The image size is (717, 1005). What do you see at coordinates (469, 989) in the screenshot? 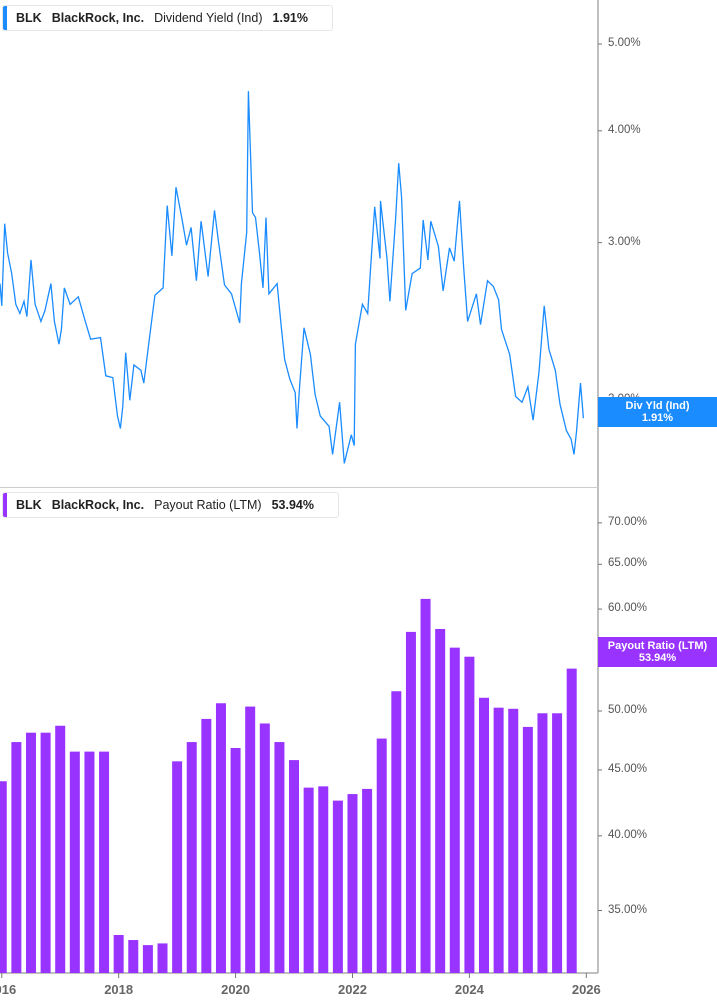
I see `x-tick-label: 2024` at bounding box center [469, 989].